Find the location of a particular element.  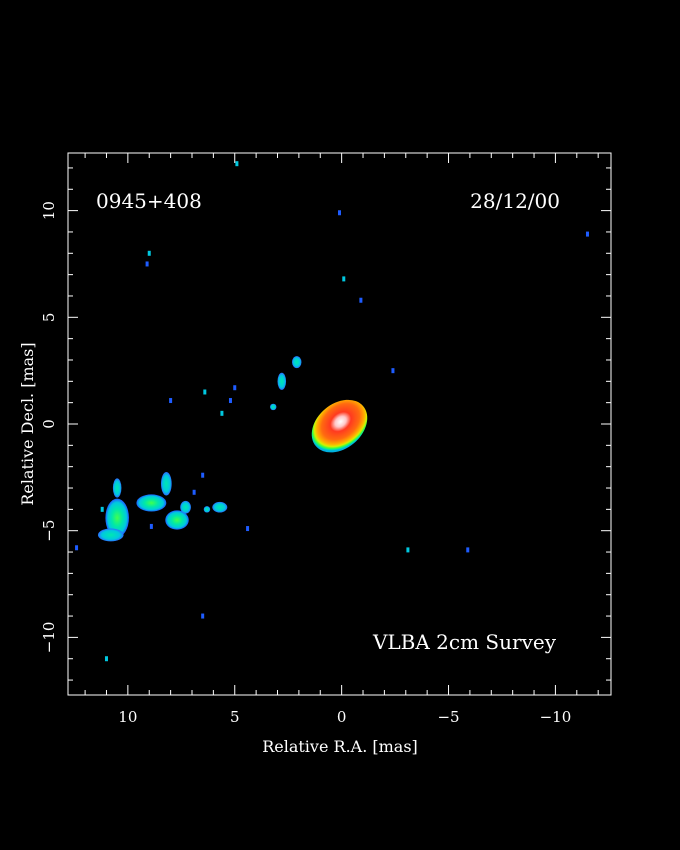

source-name-label: 0945+408 is located at coordinates (149, 201).